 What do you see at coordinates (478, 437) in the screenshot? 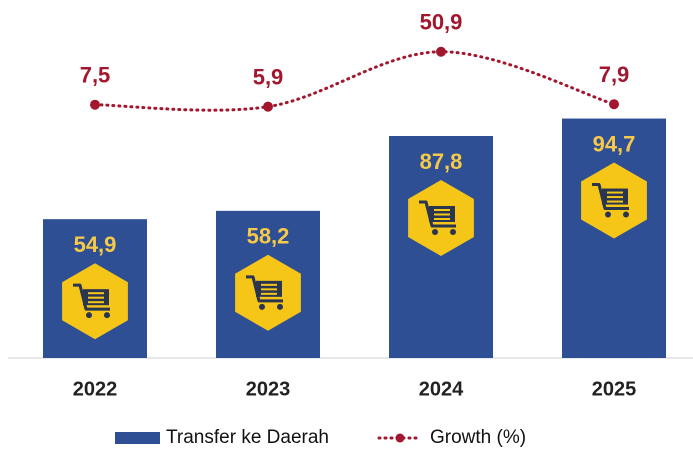
I see `legend-label: Growth (%)` at bounding box center [478, 437].